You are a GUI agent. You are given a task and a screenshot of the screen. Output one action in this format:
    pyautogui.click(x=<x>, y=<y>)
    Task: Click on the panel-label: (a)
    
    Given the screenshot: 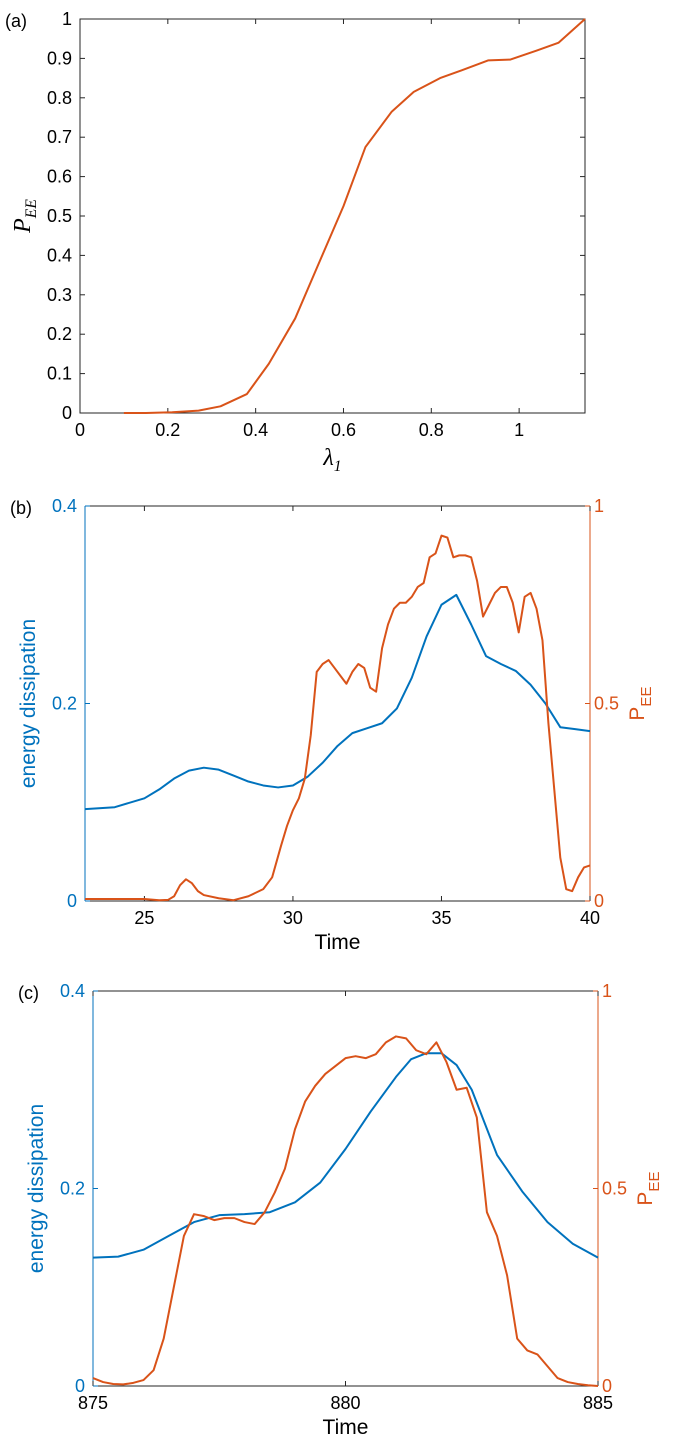 What is the action you would take?
    pyautogui.click(x=16, y=21)
    